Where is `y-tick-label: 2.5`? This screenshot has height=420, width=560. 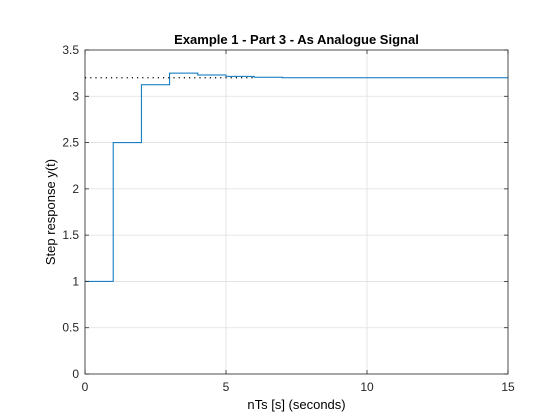 y-tick-label: 2.5 is located at coordinates (70, 143).